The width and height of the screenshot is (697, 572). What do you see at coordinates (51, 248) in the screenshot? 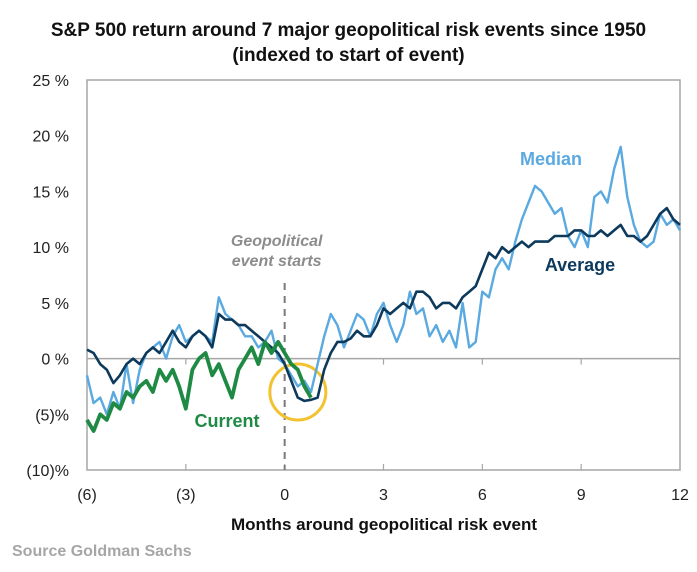
I see `y-tick-label: 10 %` at bounding box center [51, 248].